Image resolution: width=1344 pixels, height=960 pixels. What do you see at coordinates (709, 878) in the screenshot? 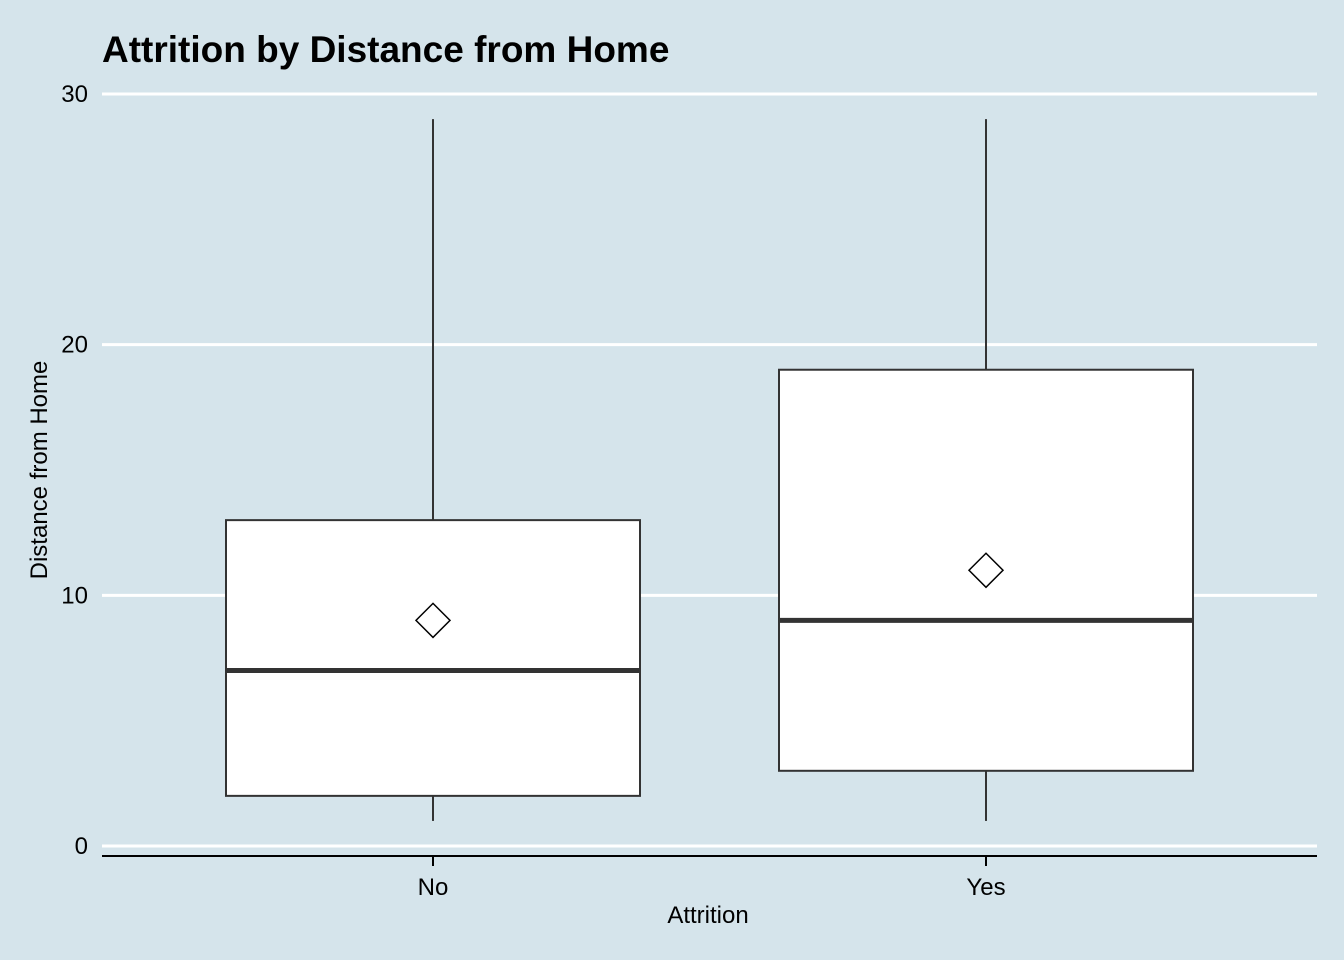
I see `x-axis: No Yes` at bounding box center [709, 878].